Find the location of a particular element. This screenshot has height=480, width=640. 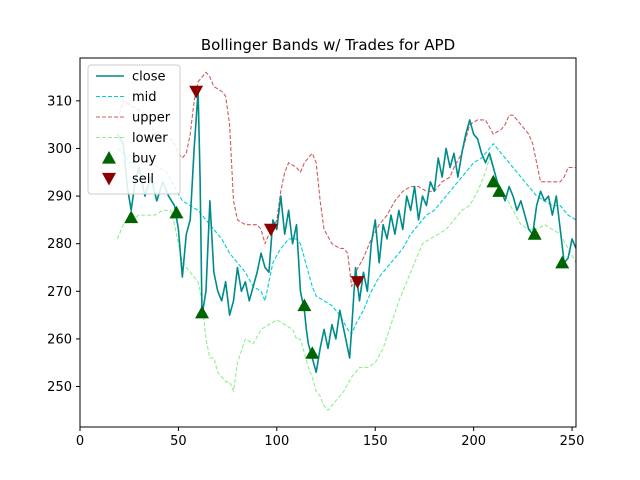

legend-label-upper: upper is located at coordinates (151, 118).